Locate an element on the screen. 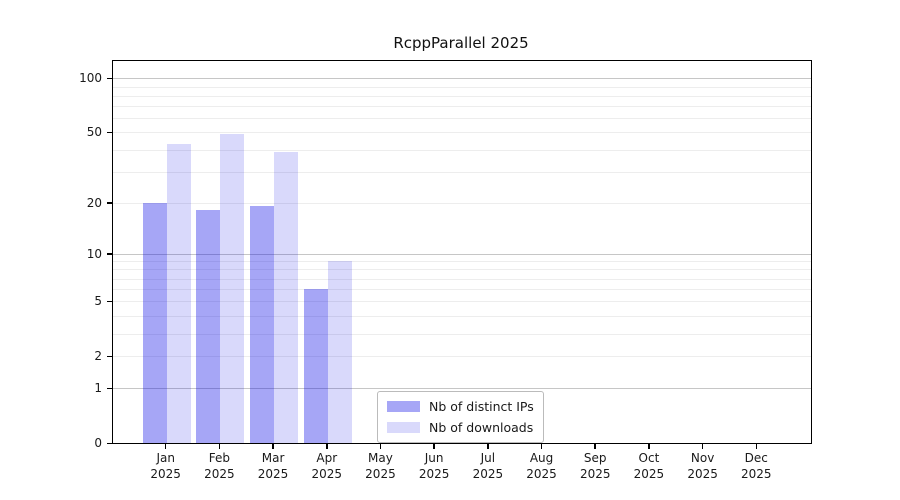 The width and height of the screenshot is (900, 500). legend: Nb of distinct IPs Nb of downloads is located at coordinates (460, 417).